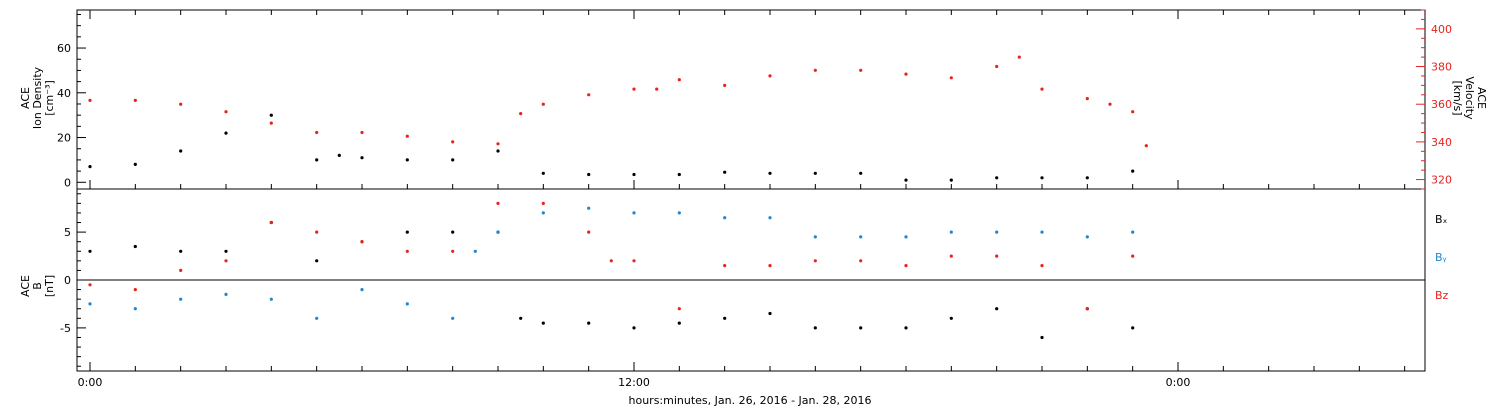  I want to click on legend-bx: Bₓ, so click(1441, 219).